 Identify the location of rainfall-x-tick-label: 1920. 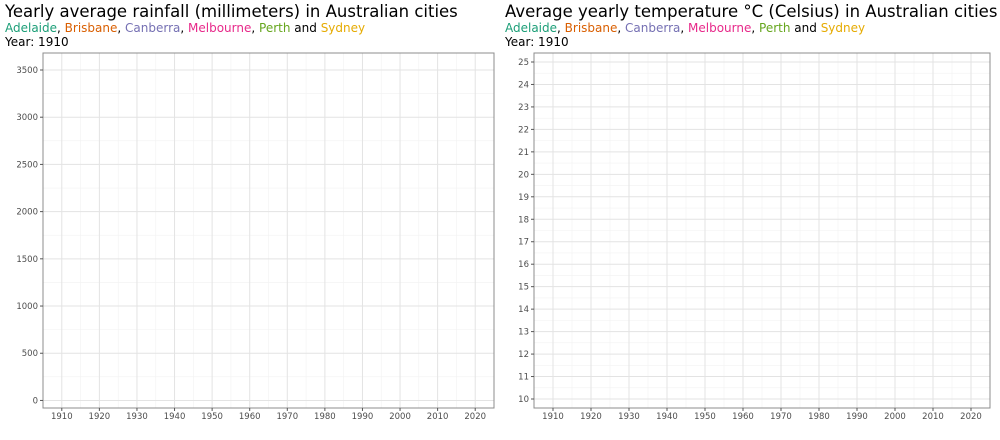
(100, 417).